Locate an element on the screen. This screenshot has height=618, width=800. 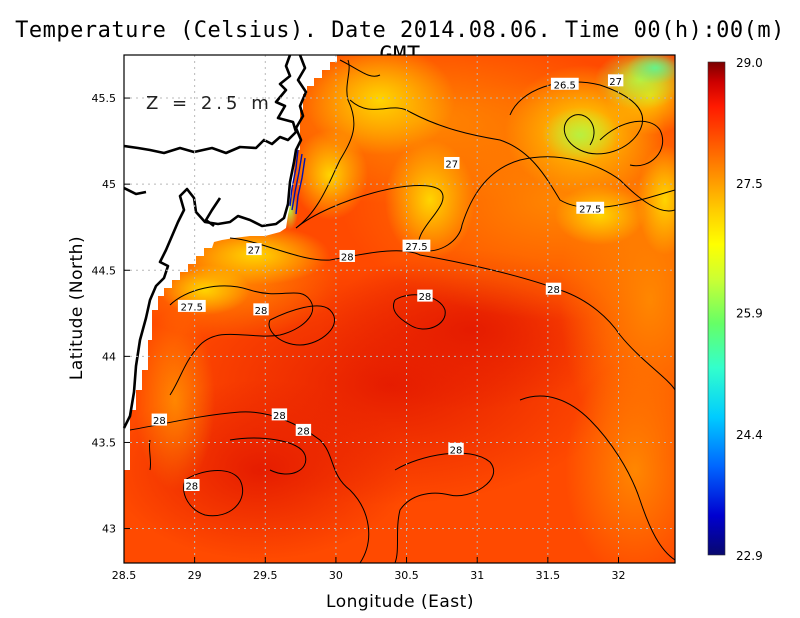
x-tick-label: 29 is located at coordinates (195, 575).